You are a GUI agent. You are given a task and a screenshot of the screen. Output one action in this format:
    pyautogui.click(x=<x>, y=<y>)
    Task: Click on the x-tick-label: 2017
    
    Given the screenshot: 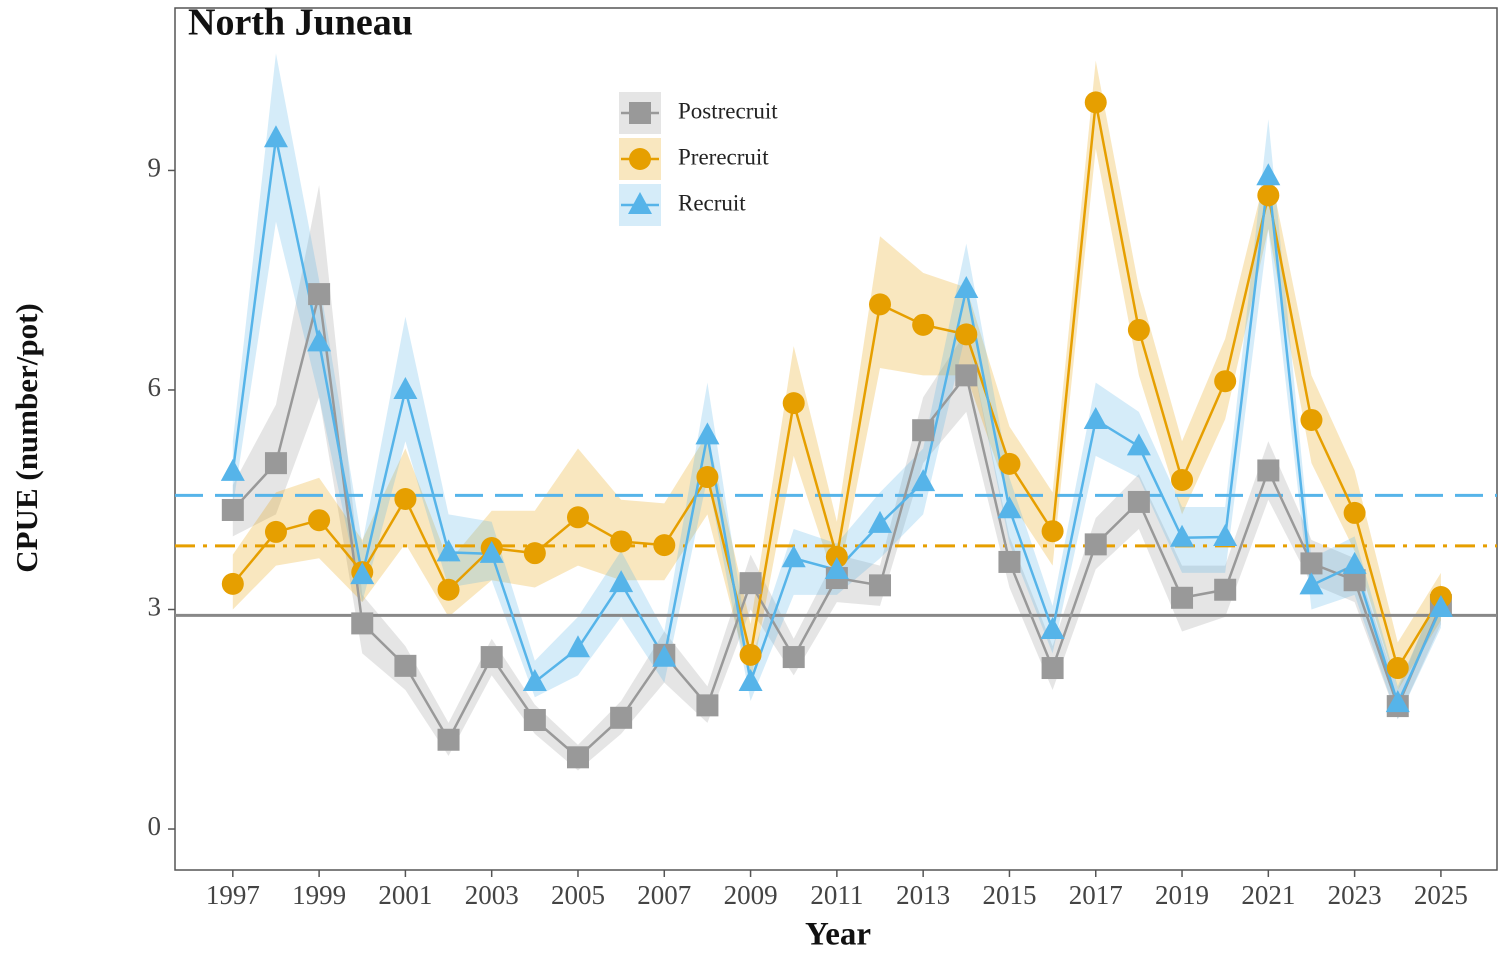 What is the action you would take?
    pyautogui.click(x=1096, y=895)
    